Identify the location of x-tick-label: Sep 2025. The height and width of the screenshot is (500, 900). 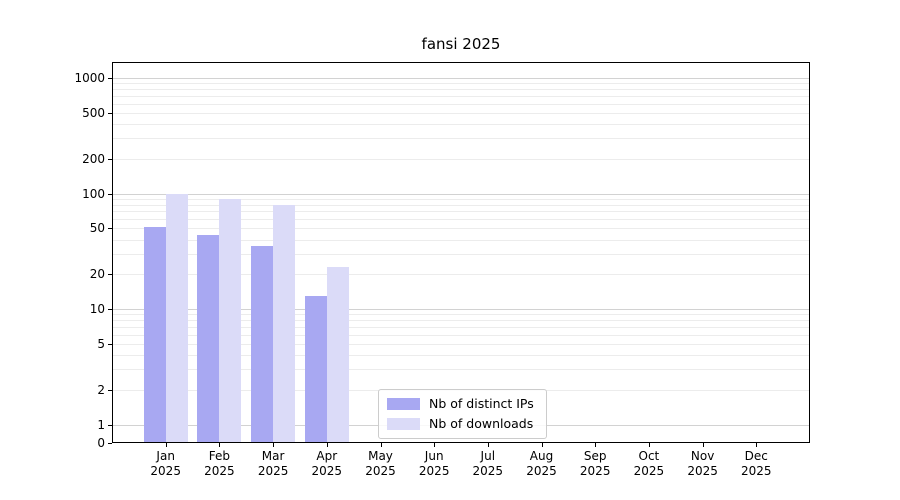
(595, 463).